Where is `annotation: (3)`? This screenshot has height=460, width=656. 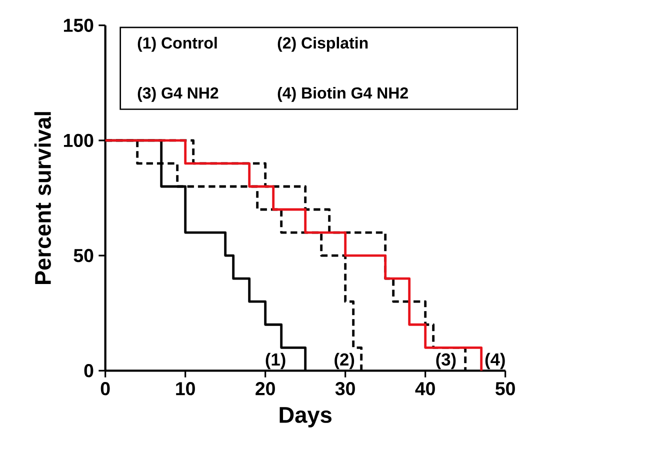 annotation: (3) is located at coordinates (446, 361).